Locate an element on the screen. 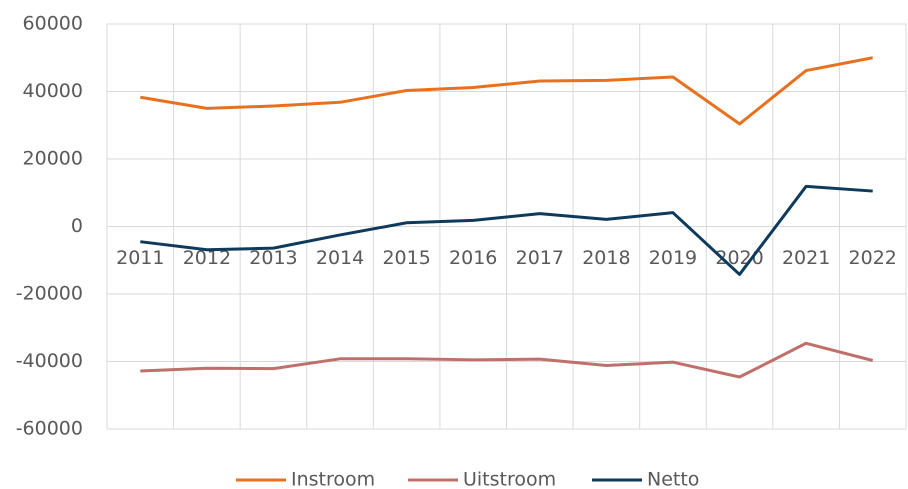 This screenshot has width=908, height=489. y-tick-label: 20000 is located at coordinates (53, 159).